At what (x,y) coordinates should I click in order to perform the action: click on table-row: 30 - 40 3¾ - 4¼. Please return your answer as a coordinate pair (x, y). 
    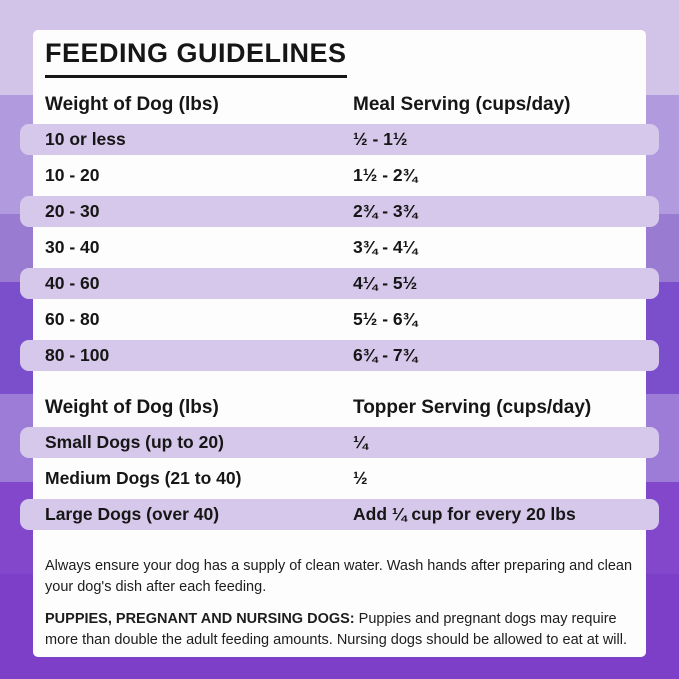
    Looking at the image, I should click on (339, 247).